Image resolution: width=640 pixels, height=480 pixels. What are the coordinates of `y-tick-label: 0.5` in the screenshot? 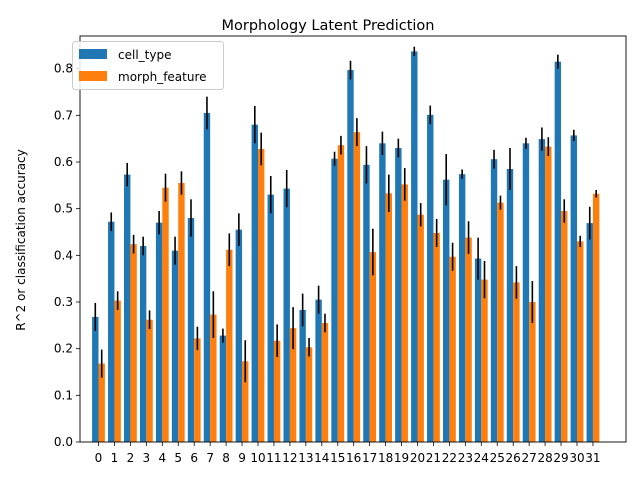 It's located at (63, 209).